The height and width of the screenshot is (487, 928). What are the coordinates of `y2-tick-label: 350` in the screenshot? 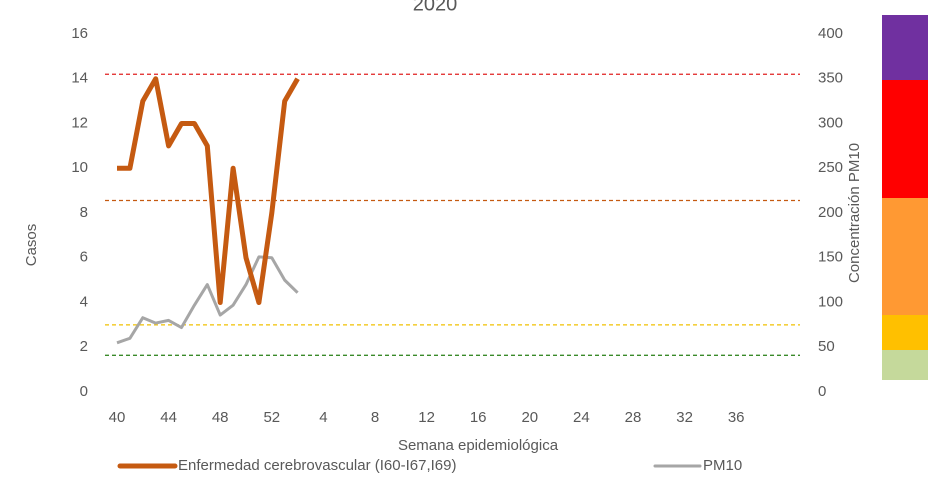 It's located at (830, 78).